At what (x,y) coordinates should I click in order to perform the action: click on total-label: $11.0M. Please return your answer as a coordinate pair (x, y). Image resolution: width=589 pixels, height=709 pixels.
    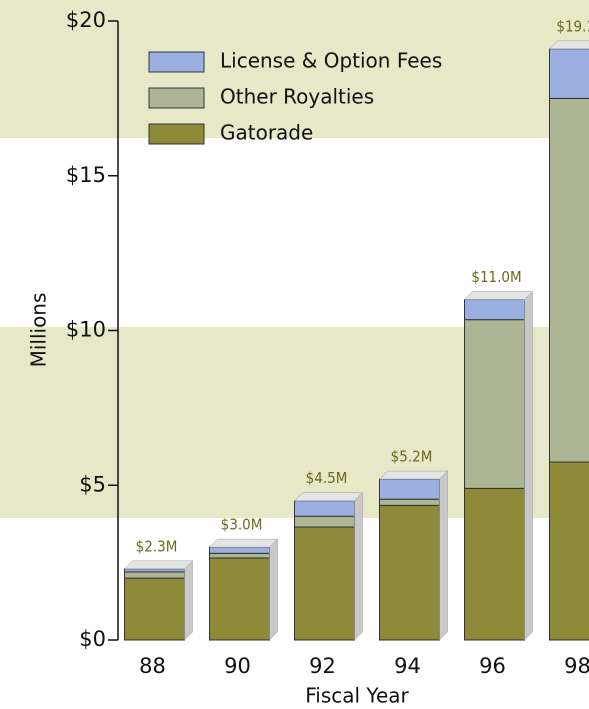
    Looking at the image, I should click on (496, 277).